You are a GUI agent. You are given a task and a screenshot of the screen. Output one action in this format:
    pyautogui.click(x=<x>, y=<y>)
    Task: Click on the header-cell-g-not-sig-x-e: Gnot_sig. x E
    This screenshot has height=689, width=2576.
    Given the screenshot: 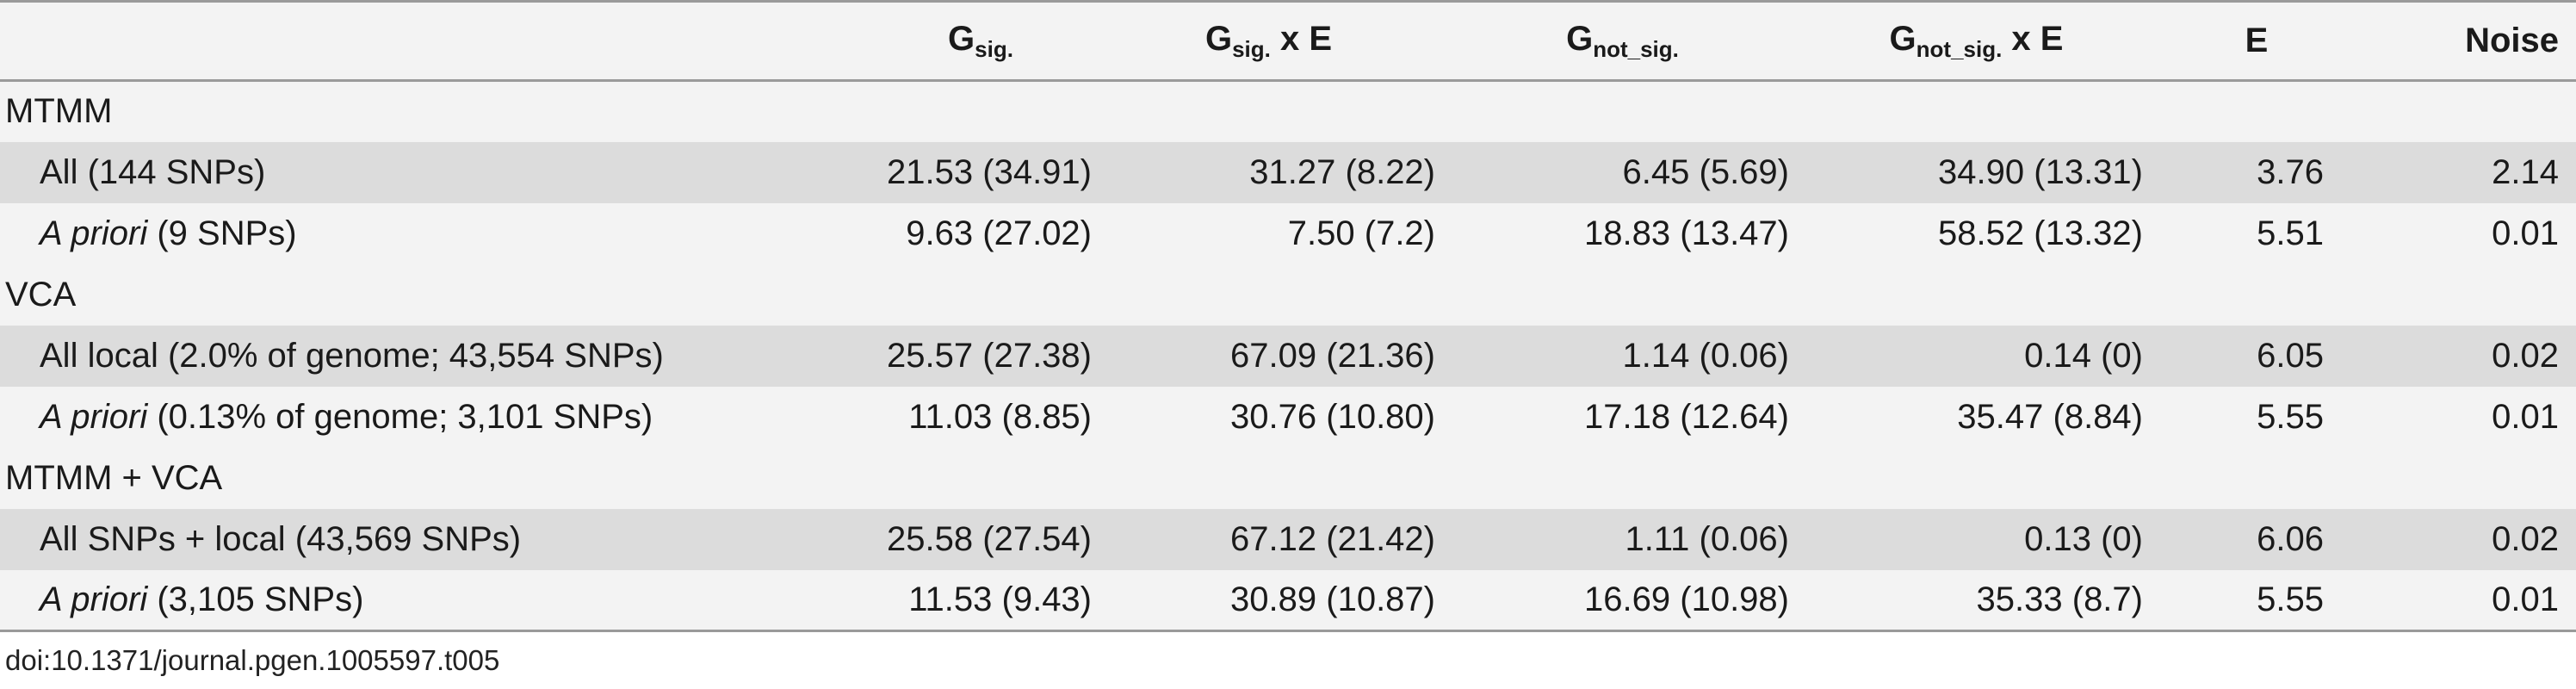 What is the action you would take?
    pyautogui.click(x=1976, y=41)
    